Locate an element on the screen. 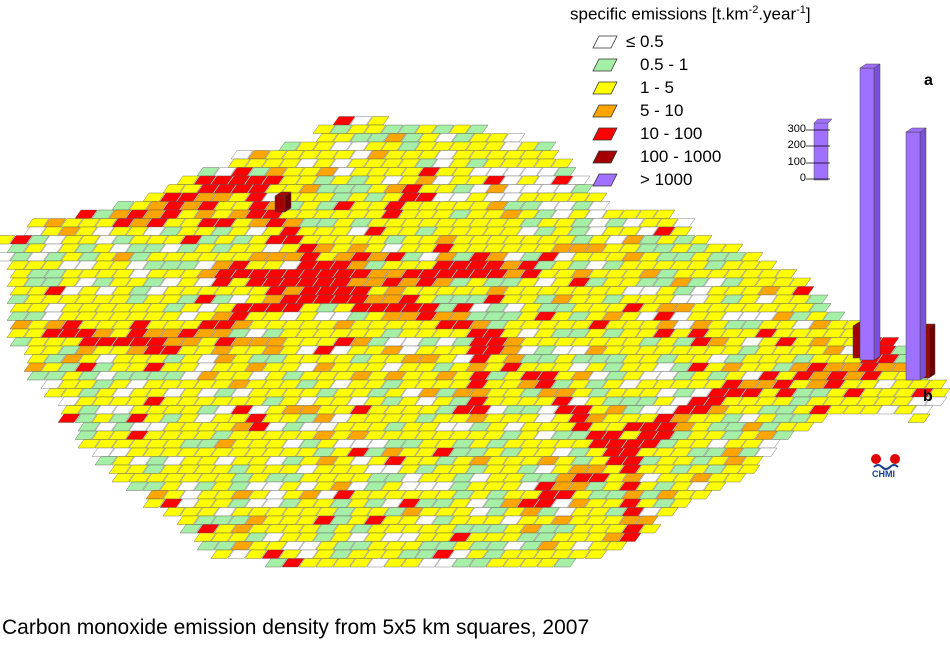 This screenshot has height=663, width=950. legend-label: > 1000 is located at coordinates (666, 179).